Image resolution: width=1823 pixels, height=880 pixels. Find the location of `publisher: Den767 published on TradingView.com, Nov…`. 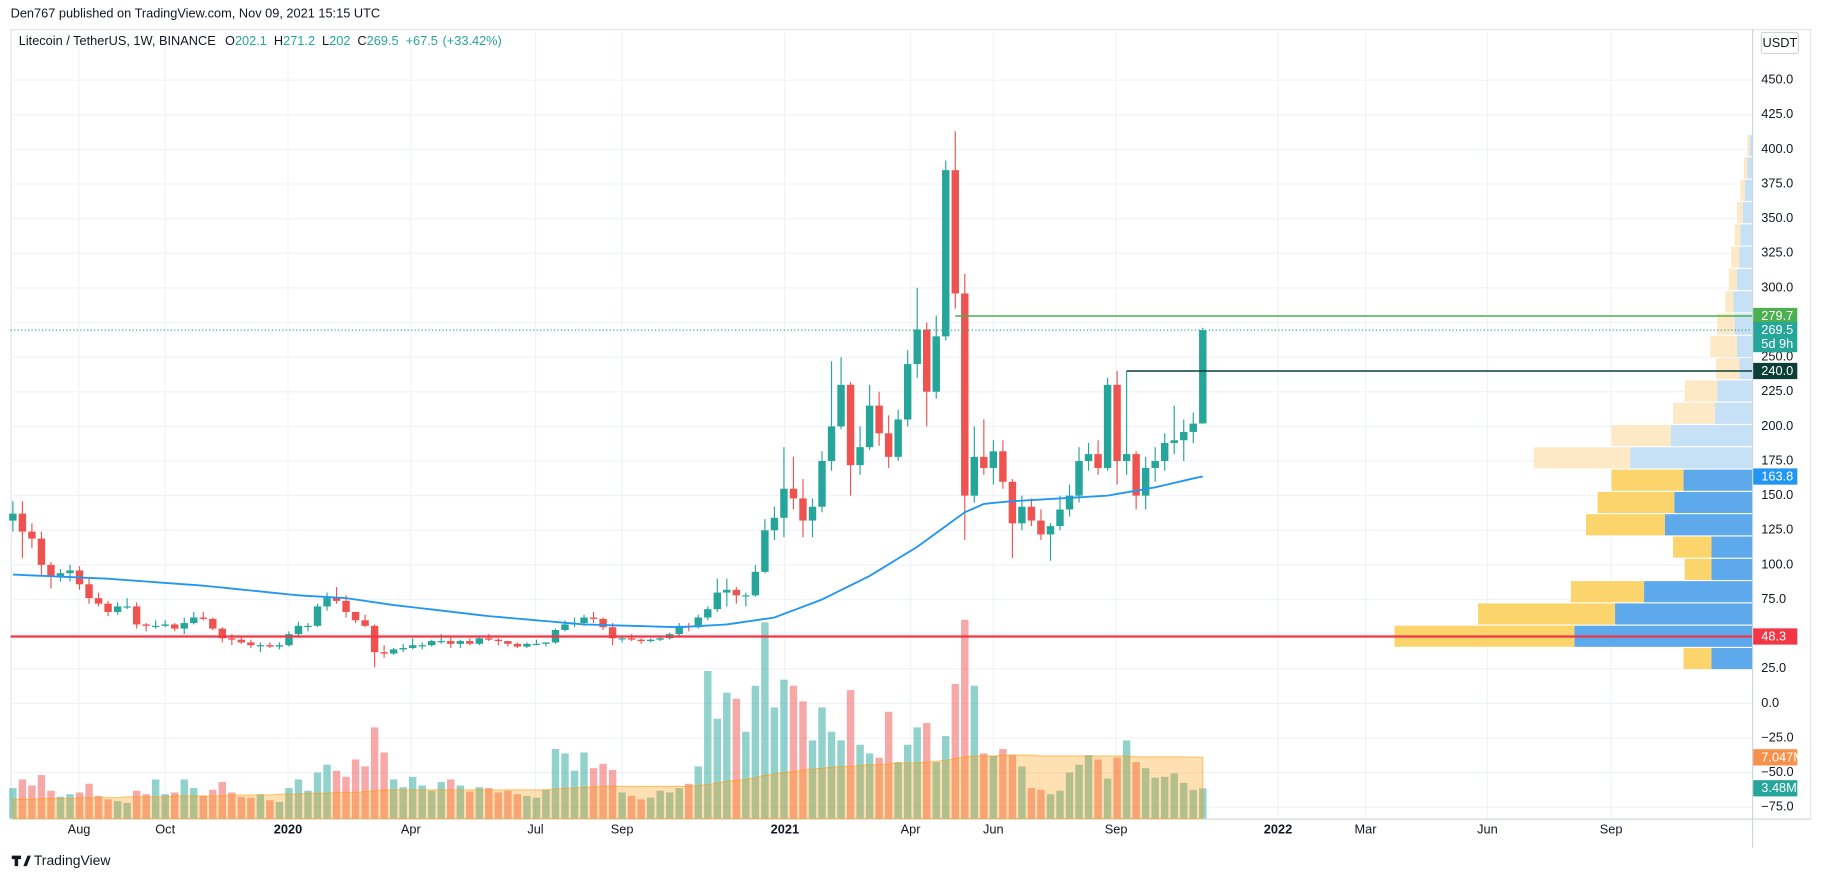

publisher: Den767 published on TradingView.com, Nov… is located at coordinates (196, 12).